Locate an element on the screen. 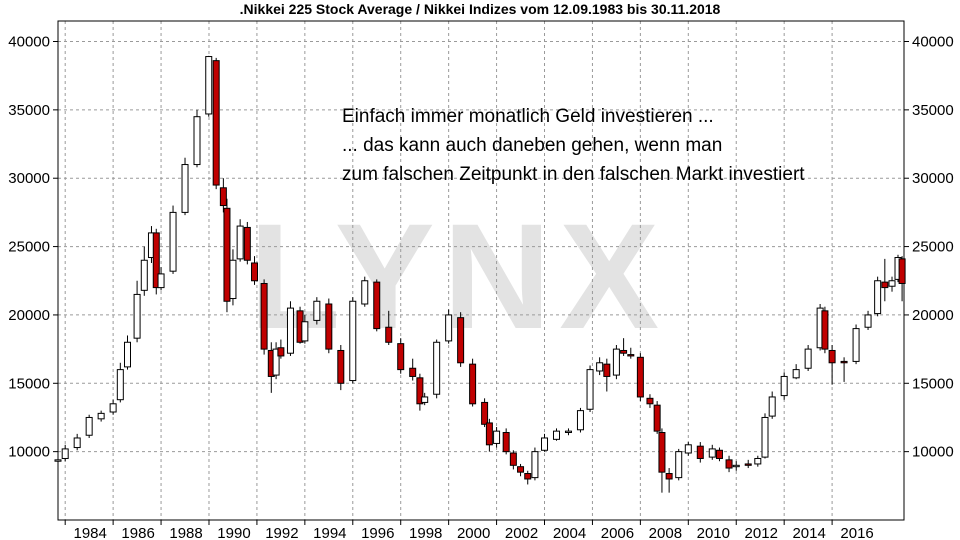 The width and height of the screenshot is (960, 540). x-tick-label: 2012 is located at coordinates (761, 532).